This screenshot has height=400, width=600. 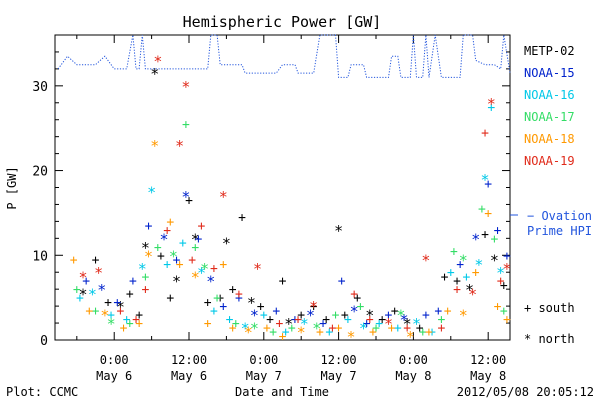 I want to click on y-tick-label: 20, so click(x=40, y=172).